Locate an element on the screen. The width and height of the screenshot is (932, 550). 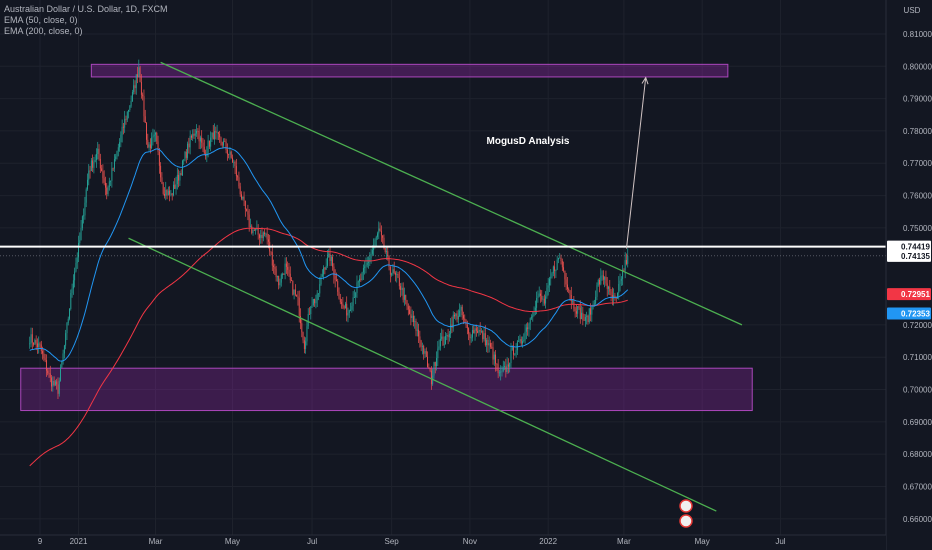
price-tag-label: 0.72353 is located at coordinates (915, 313).